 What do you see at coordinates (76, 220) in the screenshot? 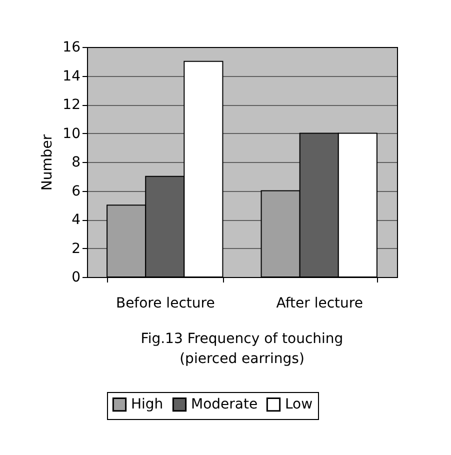
I see `y-tick-label: 4` at bounding box center [76, 220].